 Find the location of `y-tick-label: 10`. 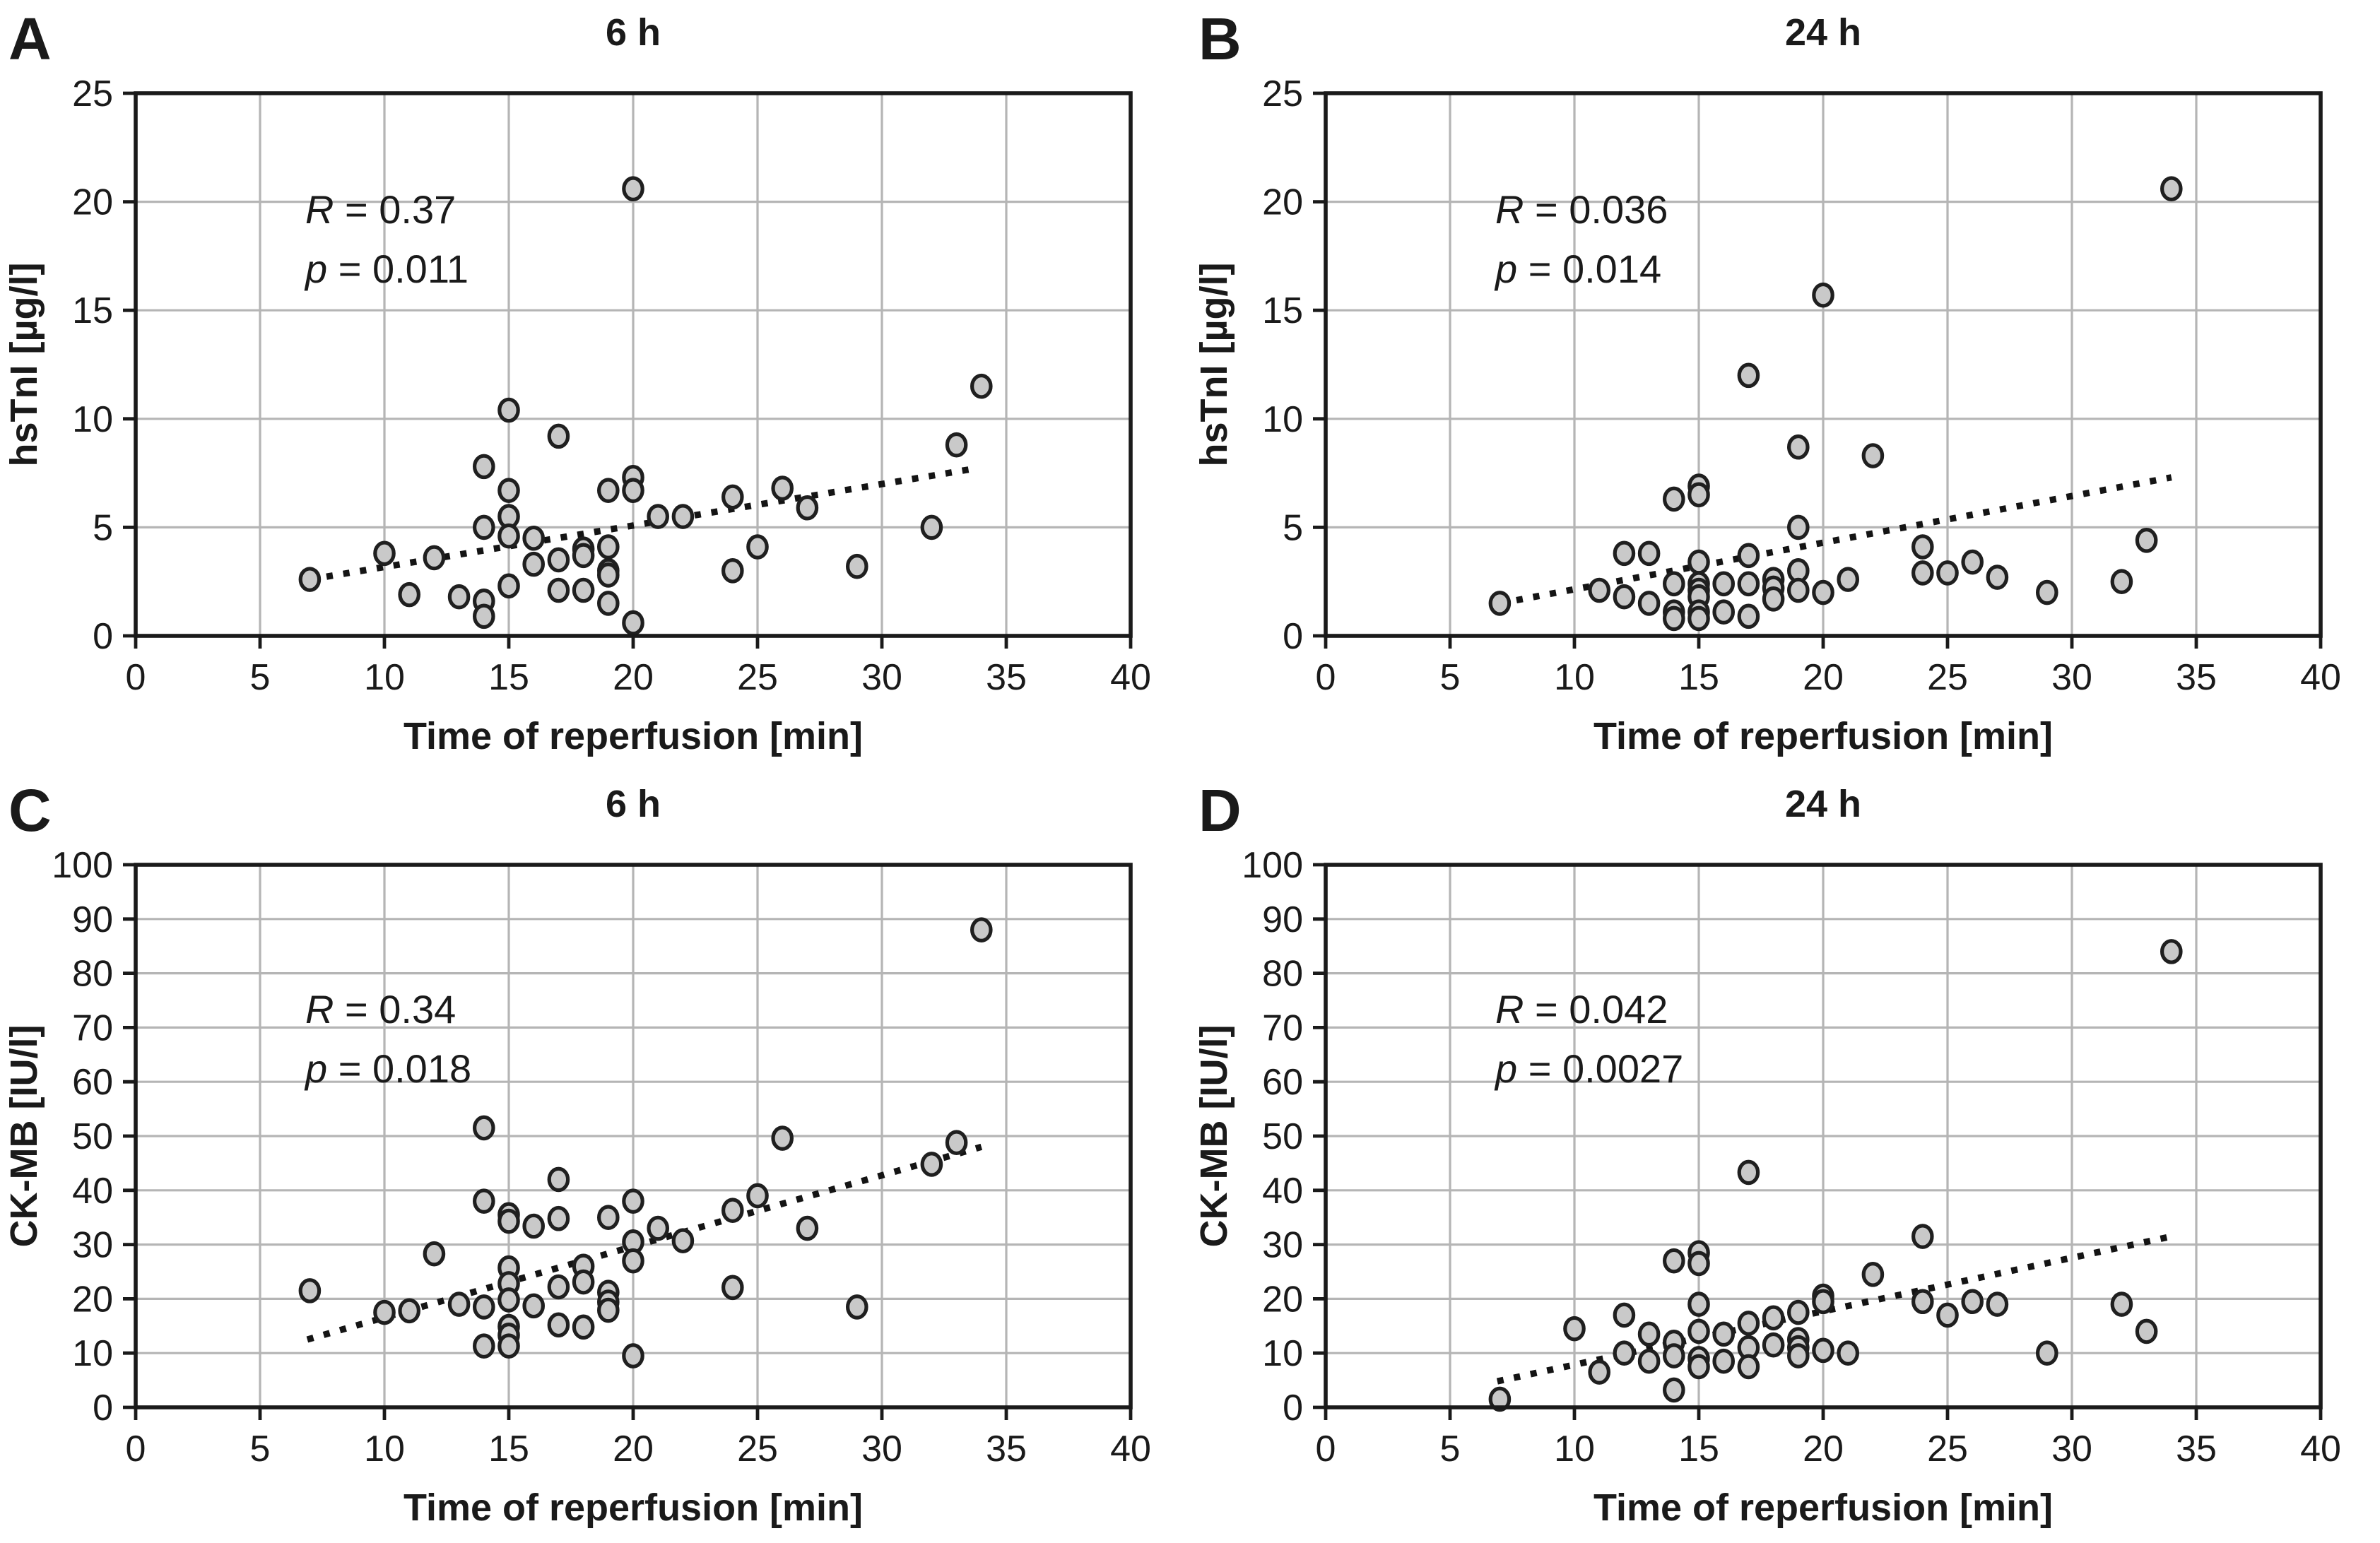

y-tick-label: 10 is located at coordinates (93, 1353).